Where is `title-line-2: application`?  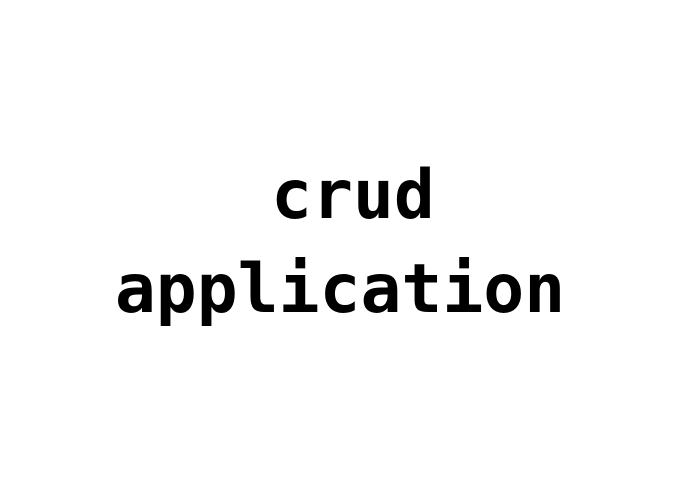 title-line-2: application is located at coordinates (340, 289).